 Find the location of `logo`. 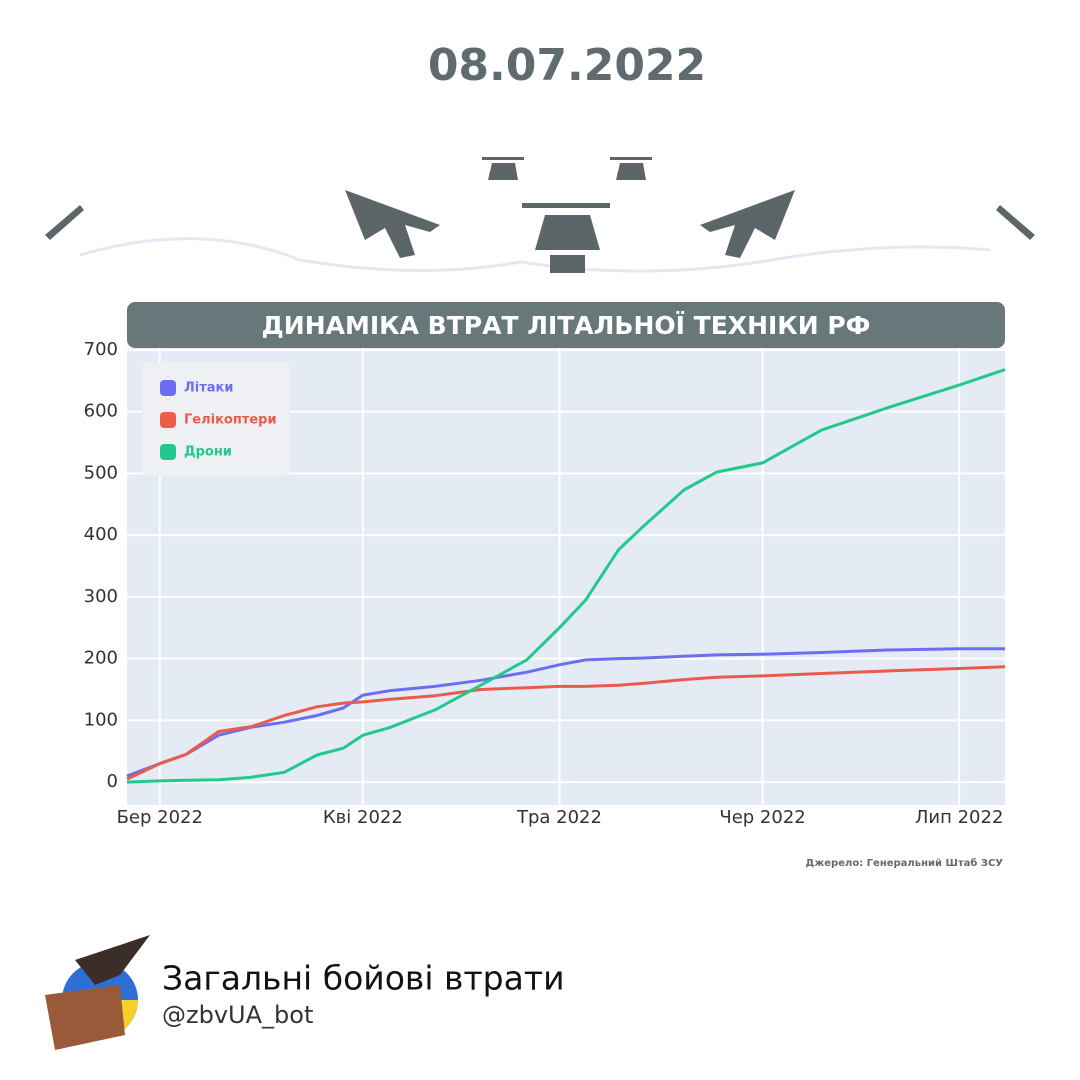

logo is located at coordinates (97, 992).